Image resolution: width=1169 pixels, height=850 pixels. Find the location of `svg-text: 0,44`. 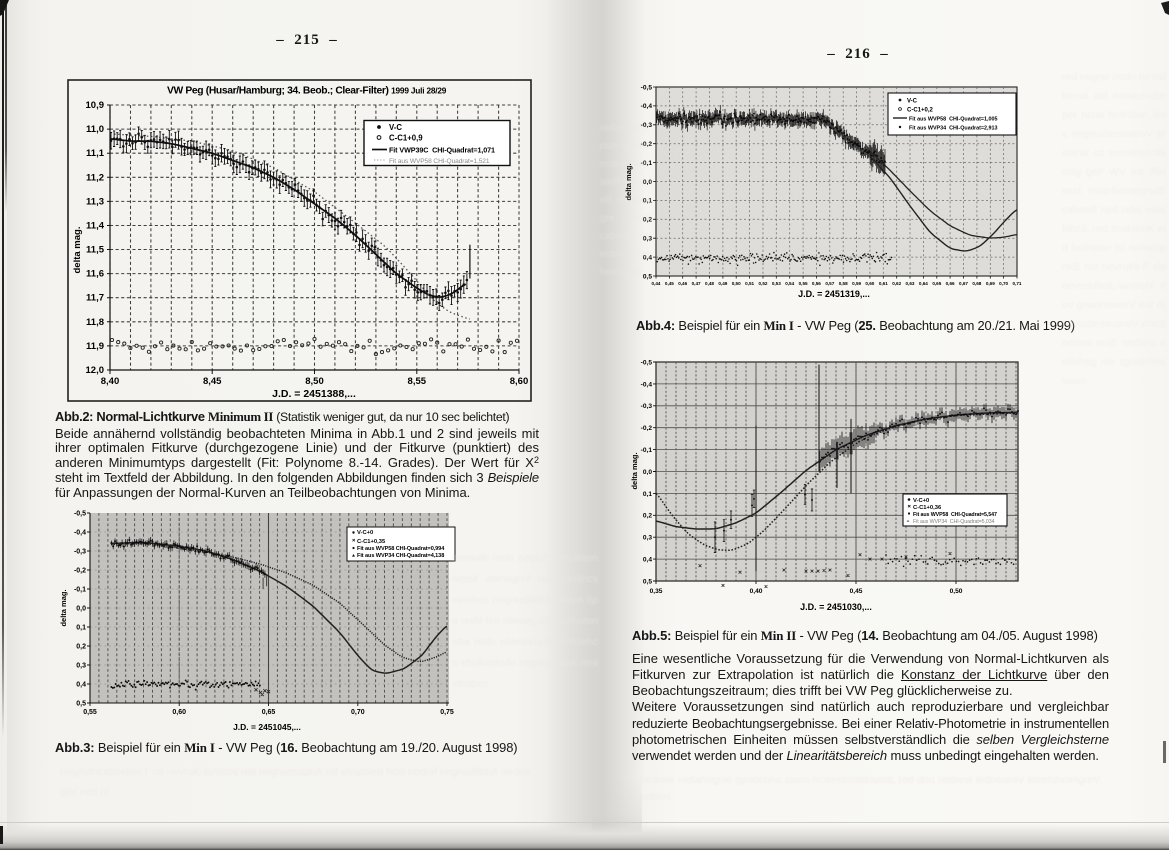

svg-text: 0,44 is located at coordinates (656, 283).